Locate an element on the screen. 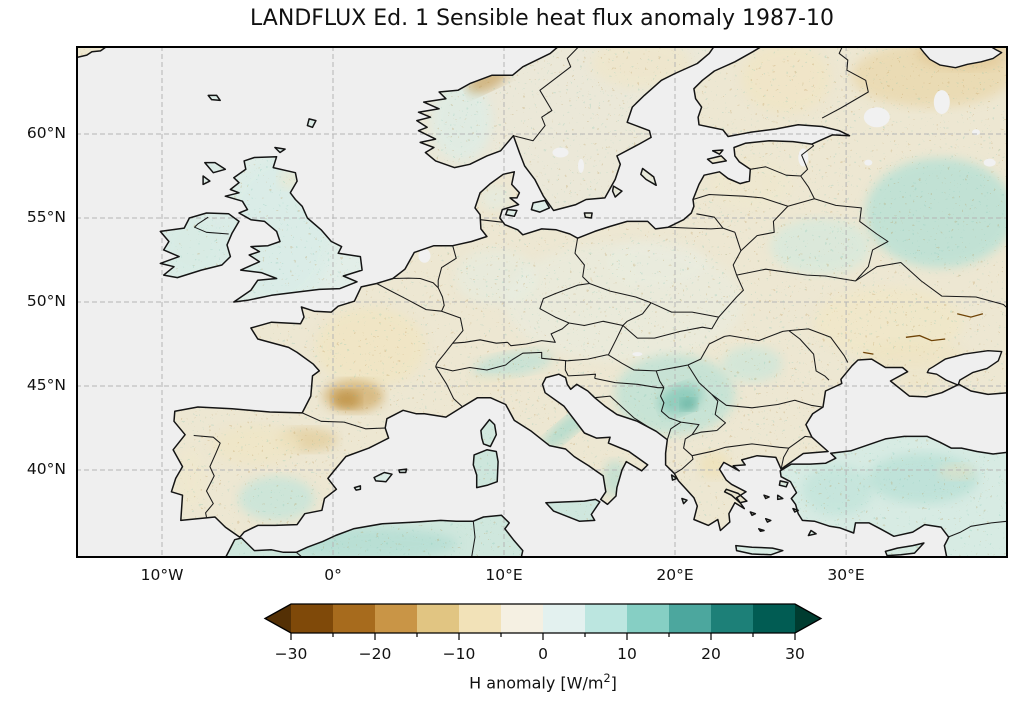  coast-hebrides-south is located at coordinates (206, 180).